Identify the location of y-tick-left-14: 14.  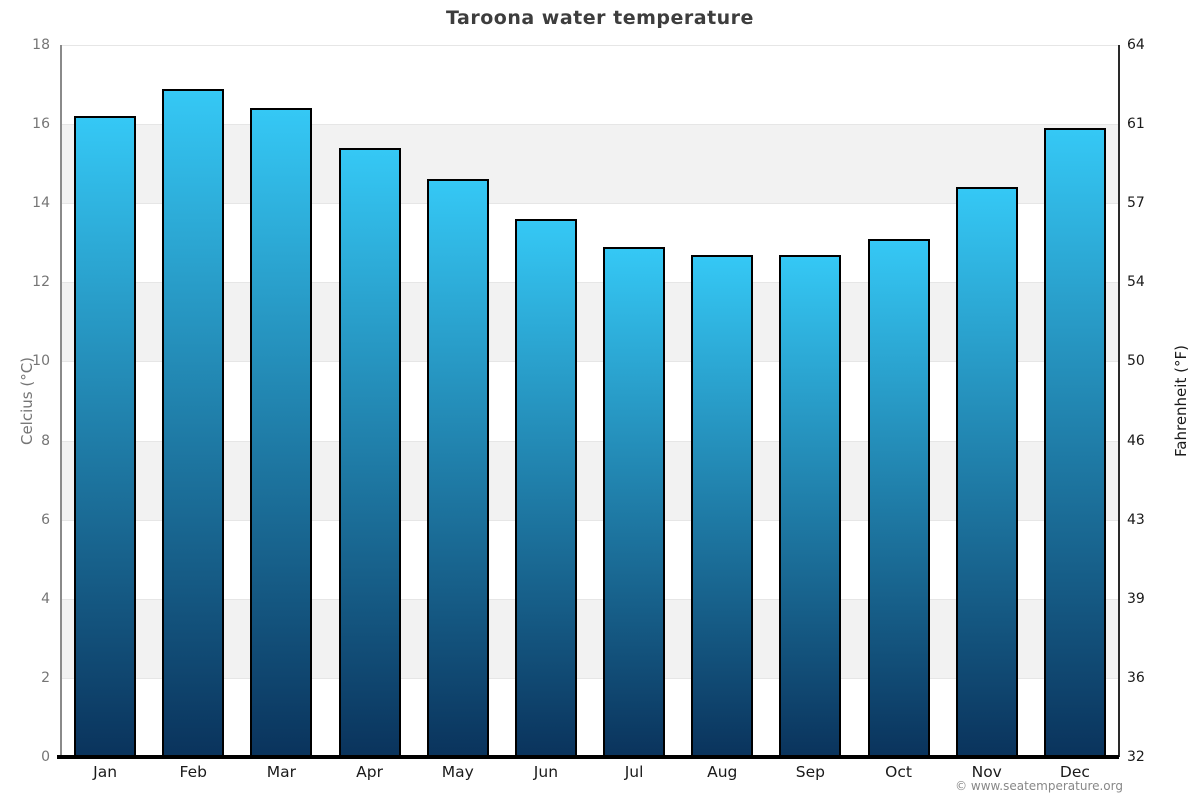
(41, 203).